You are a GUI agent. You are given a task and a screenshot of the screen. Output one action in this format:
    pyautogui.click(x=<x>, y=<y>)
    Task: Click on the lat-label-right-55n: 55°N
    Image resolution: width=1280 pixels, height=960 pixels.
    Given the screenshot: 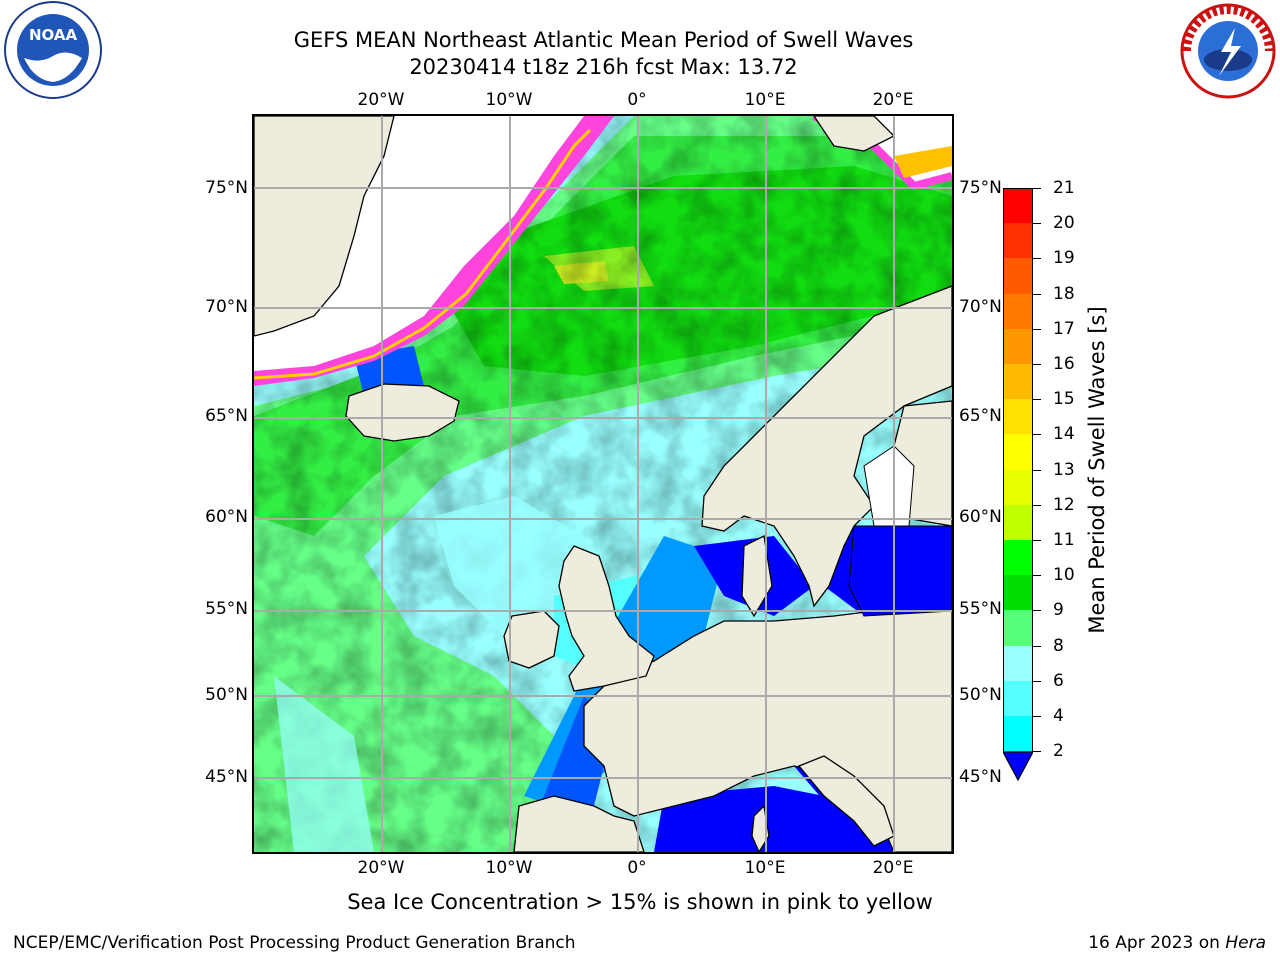 What is the action you would take?
    pyautogui.click(x=980, y=609)
    